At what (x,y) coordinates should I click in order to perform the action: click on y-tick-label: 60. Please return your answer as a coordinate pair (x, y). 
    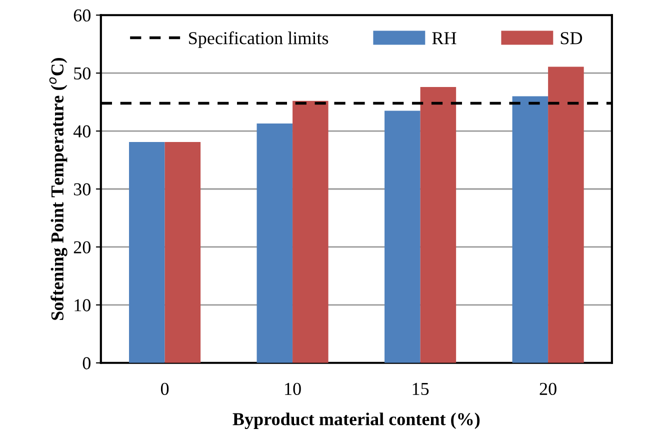
    Looking at the image, I should click on (82, 15).